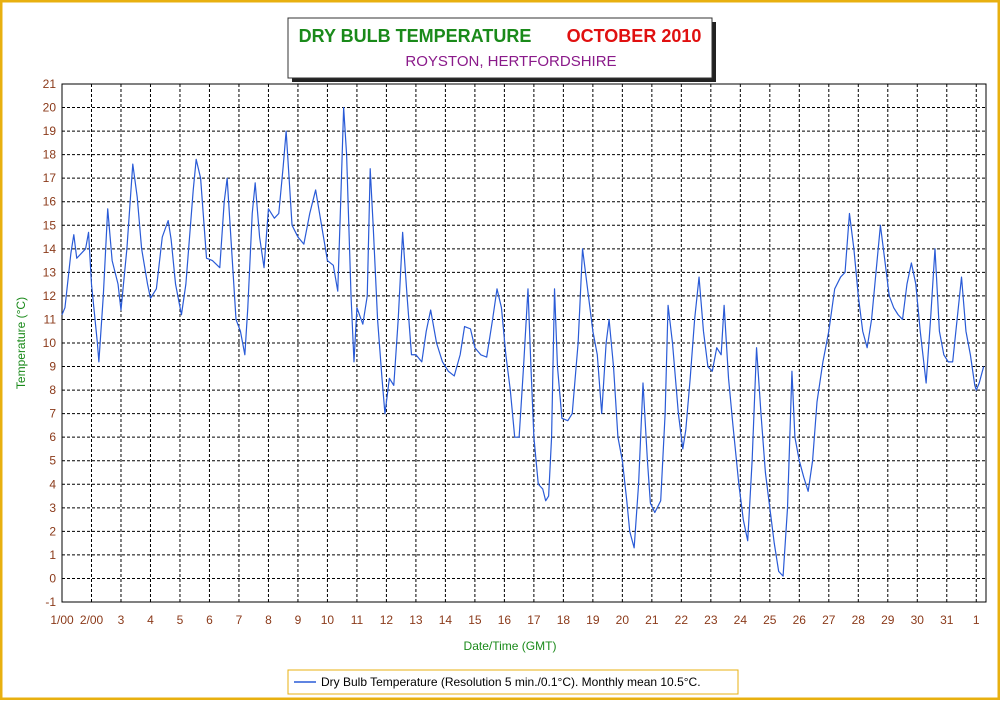 The height and width of the screenshot is (705, 1000). What do you see at coordinates (50, 343) in the screenshot?
I see `y-tick-label: 10` at bounding box center [50, 343].